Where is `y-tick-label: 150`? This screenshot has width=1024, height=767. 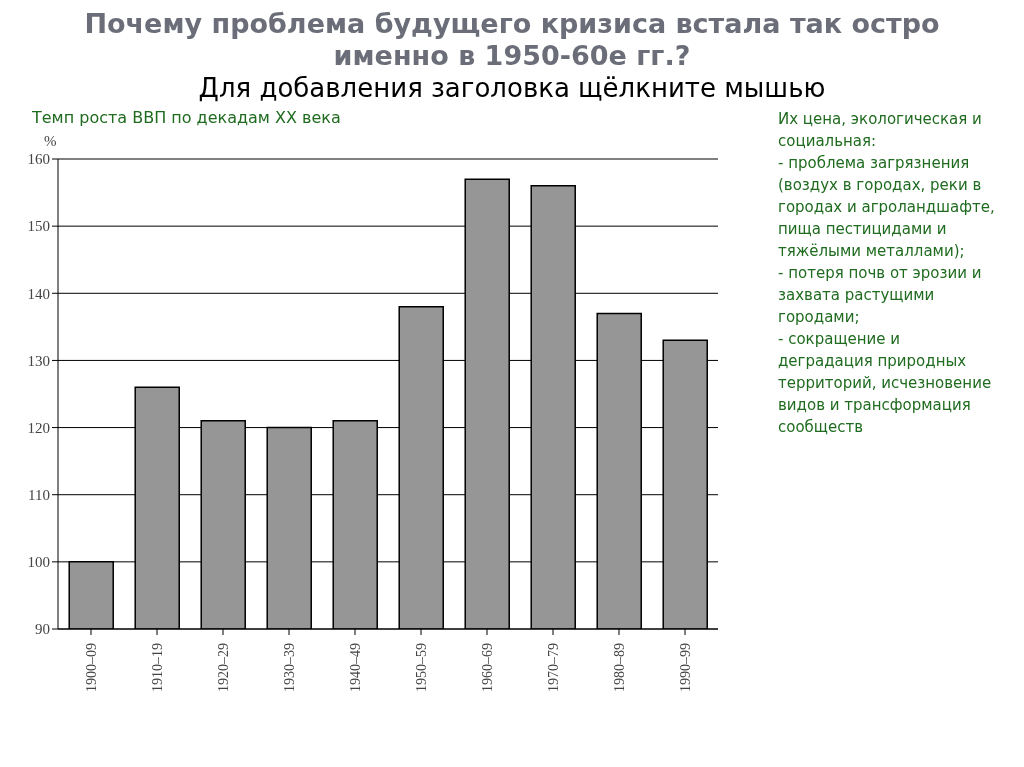 y-tick-label: 150 is located at coordinates (38, 226).